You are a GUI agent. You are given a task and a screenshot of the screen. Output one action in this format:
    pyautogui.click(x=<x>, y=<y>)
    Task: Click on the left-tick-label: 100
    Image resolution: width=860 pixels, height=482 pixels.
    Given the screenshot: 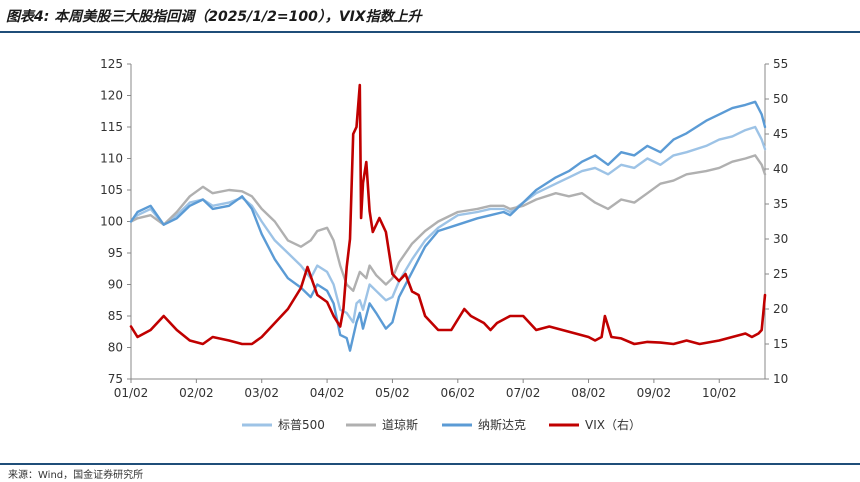 What is the action you would take?
    pyautogui.click(x=111, y=222)
    